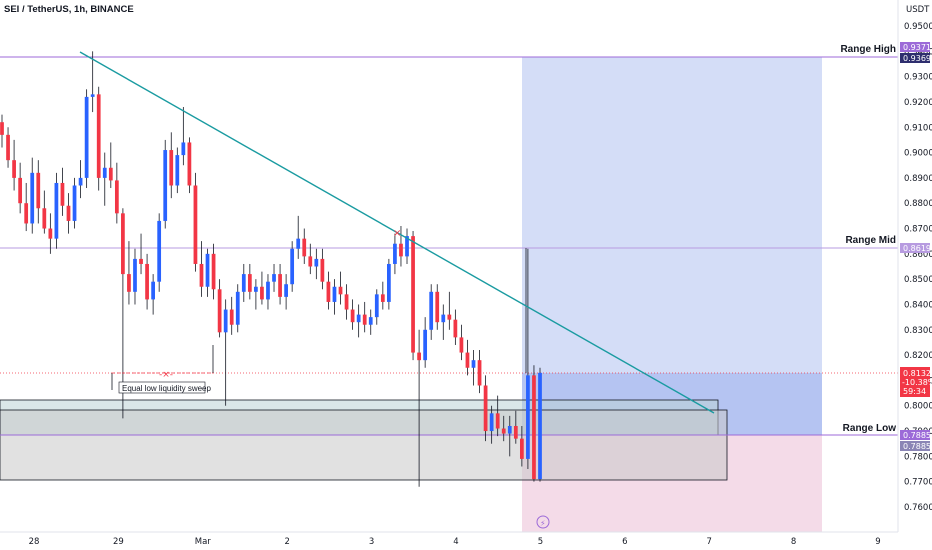 This screenshot has height=550, width=932. Describe the element at coordinates (540, 542) in the screenshot. I see `time-tick-label: 5` at that location.